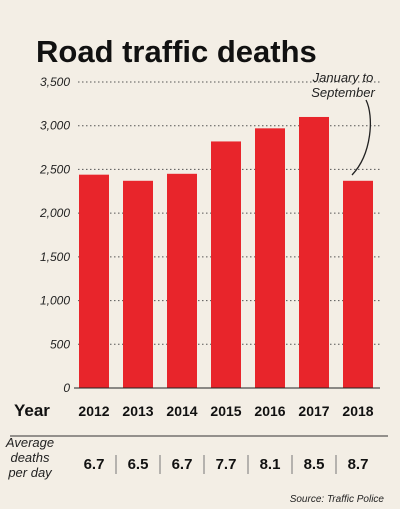 The image size is (400, 509). What do you see at coordinates (32, 410) in the screenshot?
I see `x-axis-label: Year` at bounding box center [32, 410].